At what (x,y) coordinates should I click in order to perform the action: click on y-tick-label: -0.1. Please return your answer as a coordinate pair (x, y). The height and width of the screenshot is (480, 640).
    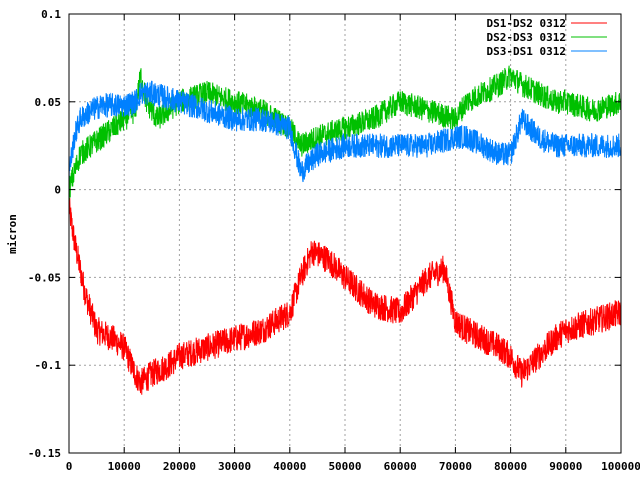
    Looking at the image, I should click on (48, 365).